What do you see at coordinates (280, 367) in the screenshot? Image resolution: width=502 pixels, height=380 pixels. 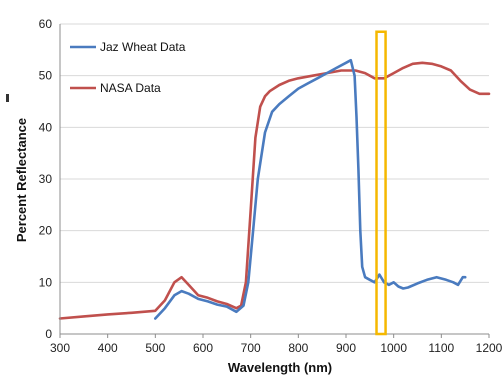 I see `x-axis-title: Wavelength (nm)` at bounding box center [280, 367].